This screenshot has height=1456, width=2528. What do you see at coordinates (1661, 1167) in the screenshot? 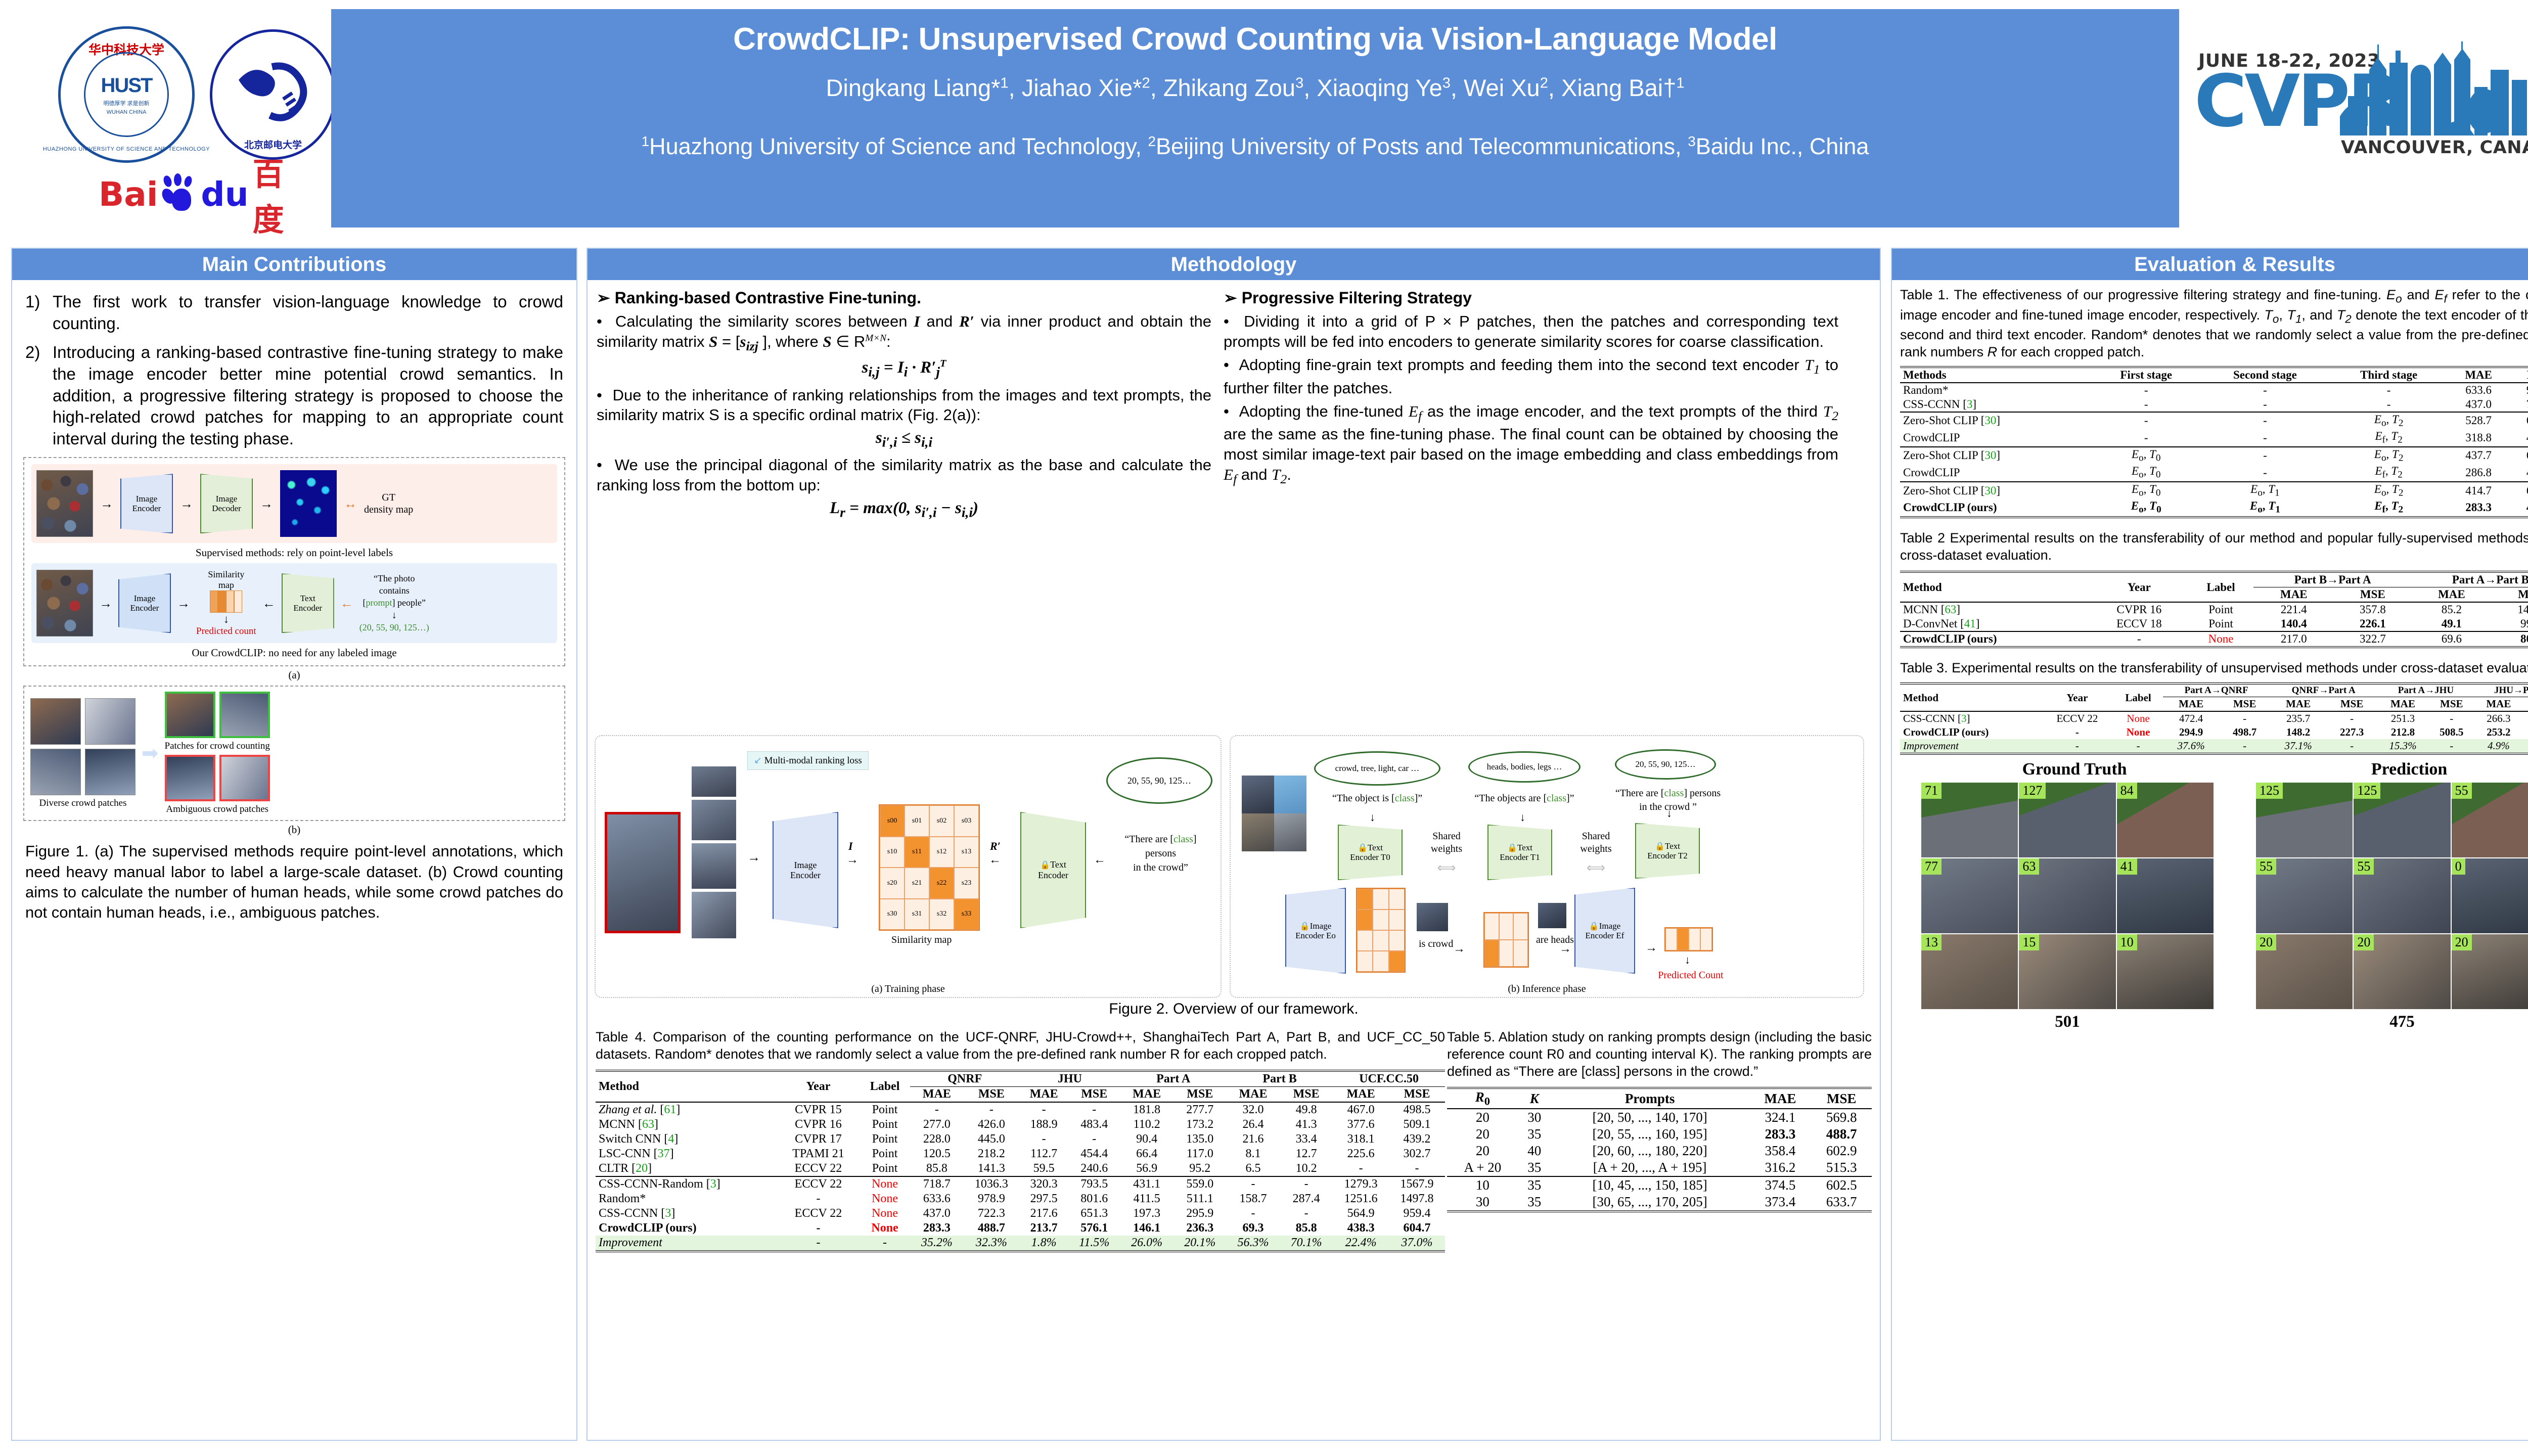
I see `table-row: A + 20 35 [A + 20, ..., A + 195] 316.2 515.3` at bounding box center [1661, 1167].